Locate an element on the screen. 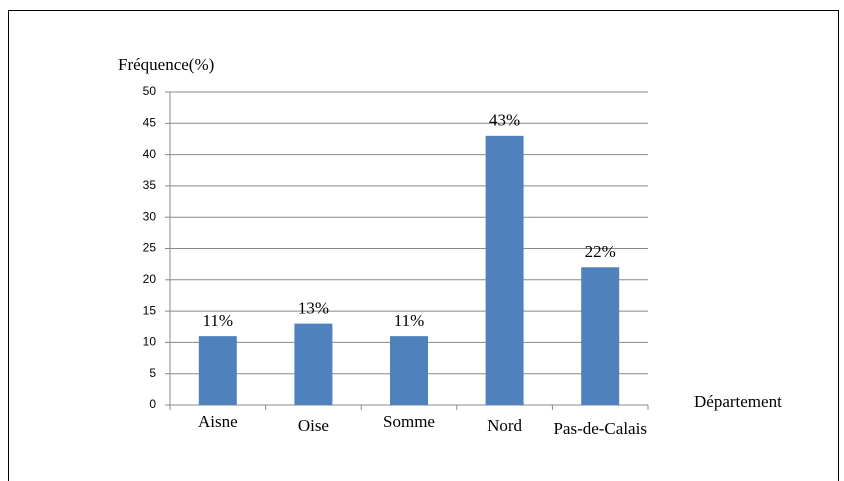 This screenshot has width=844, height=481. y-tick-label: 0 is located at coordinates (152, 404).